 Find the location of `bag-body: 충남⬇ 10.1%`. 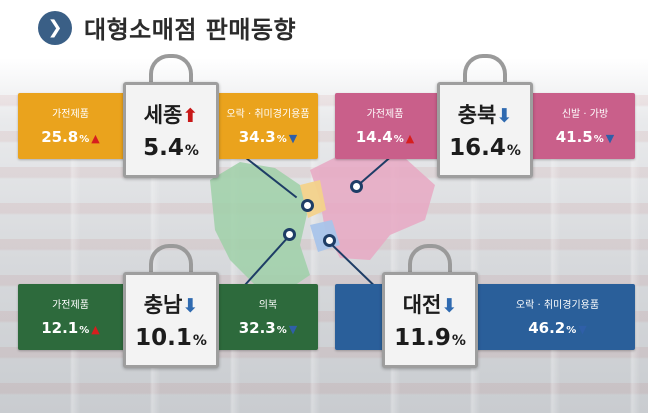

bag-body: 충남⬇ 10.1% is located at coordinates (171, 320).